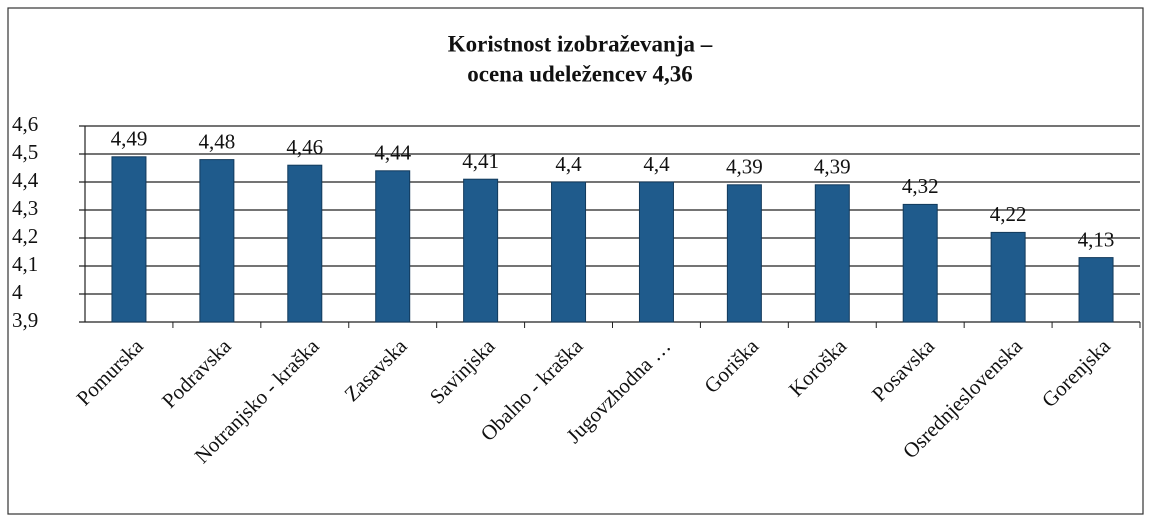 This screenshot has height=522, width=1152. What do you see at coordinates (304, 147) in the screenshot?
I see `data-label: 4,46` at bounding box center [304, 147].